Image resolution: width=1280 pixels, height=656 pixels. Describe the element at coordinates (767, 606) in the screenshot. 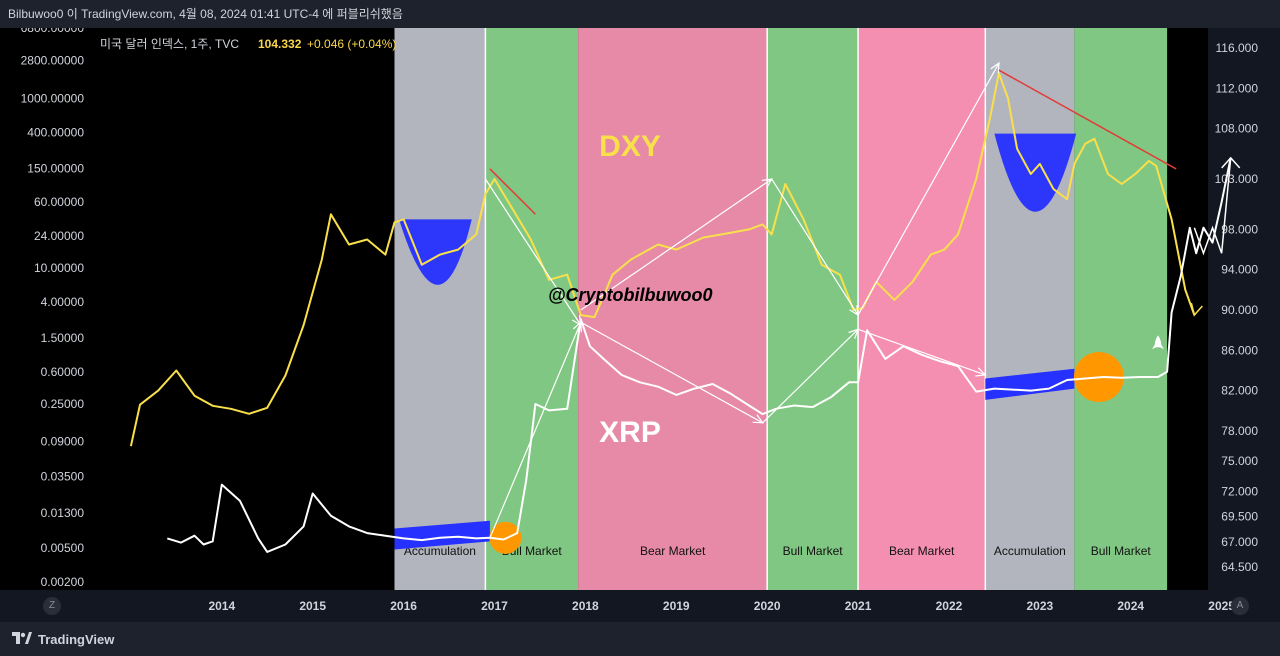

I see `x-tick-label: 2020` at that location.